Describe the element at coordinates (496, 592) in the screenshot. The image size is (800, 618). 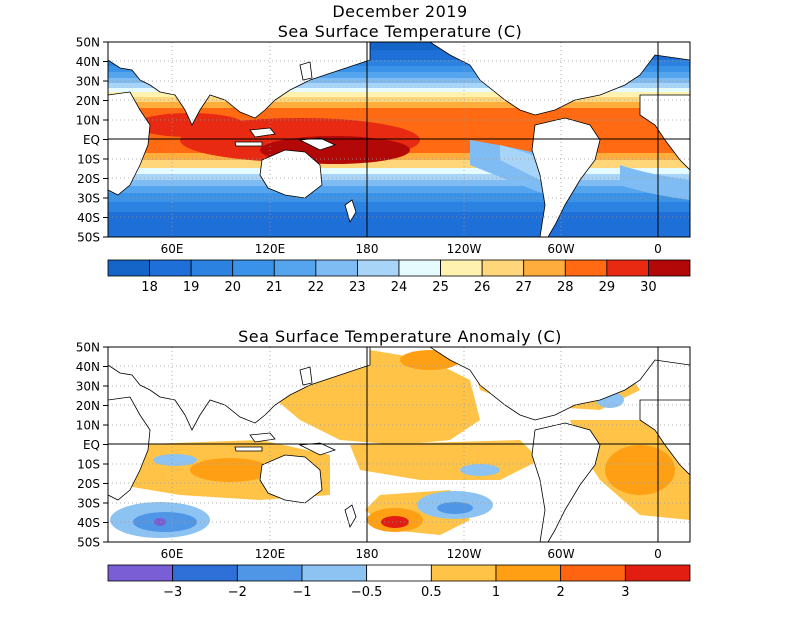
I see `bottom-colorbar-label: 1` at that location.